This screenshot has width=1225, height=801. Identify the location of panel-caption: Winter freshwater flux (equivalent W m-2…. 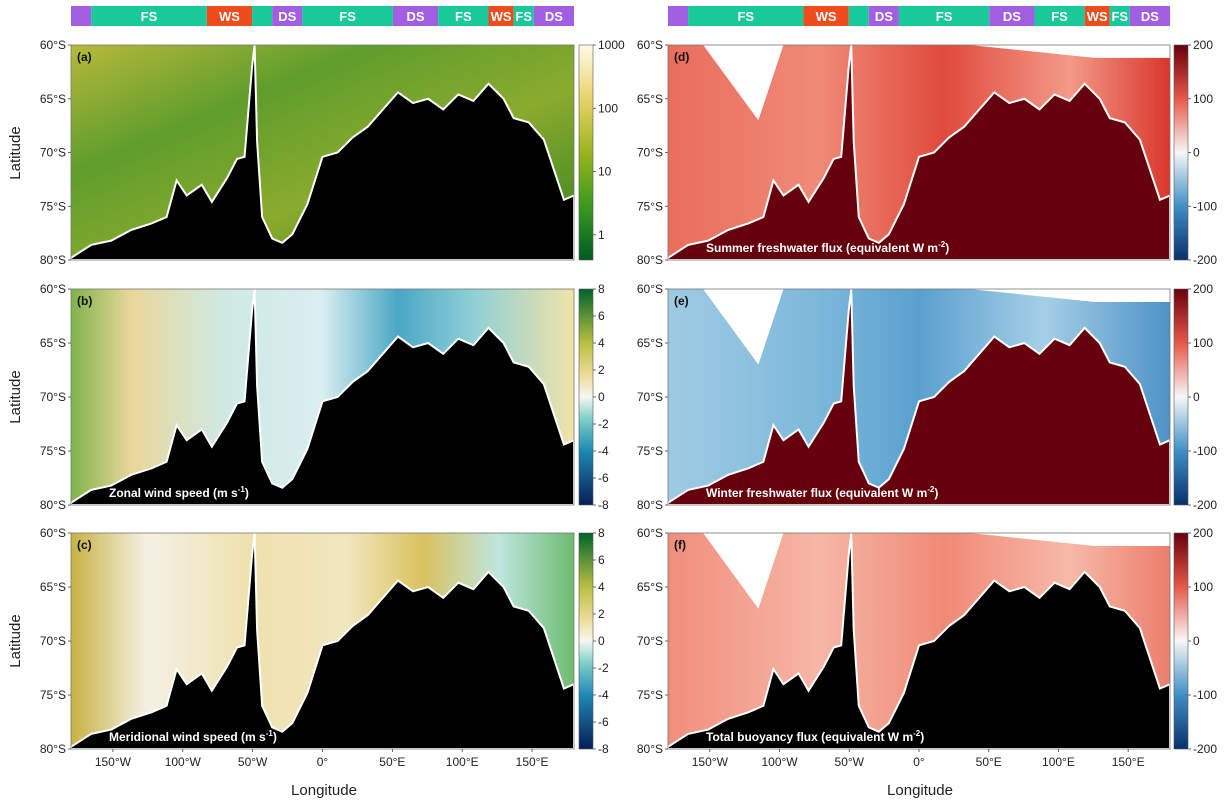
(822, 492).